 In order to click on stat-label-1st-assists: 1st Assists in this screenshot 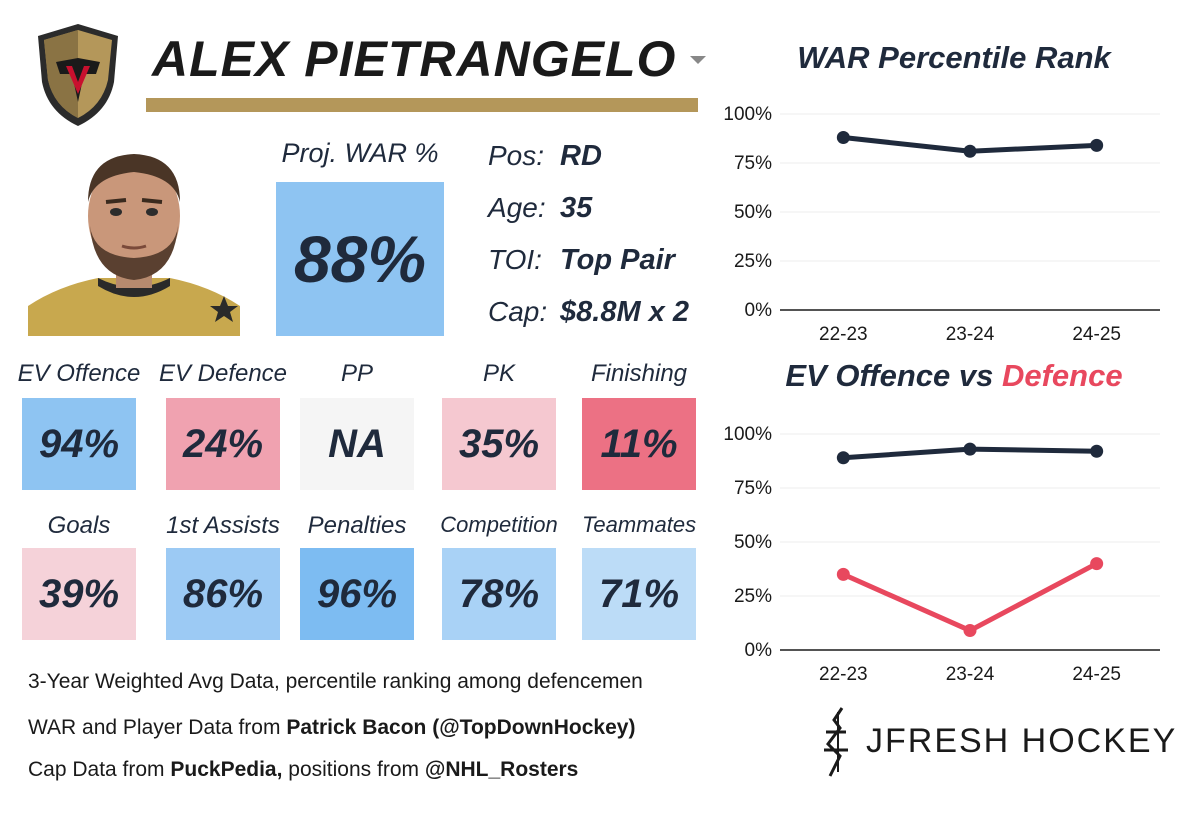, I will do `click(223, 525)`.